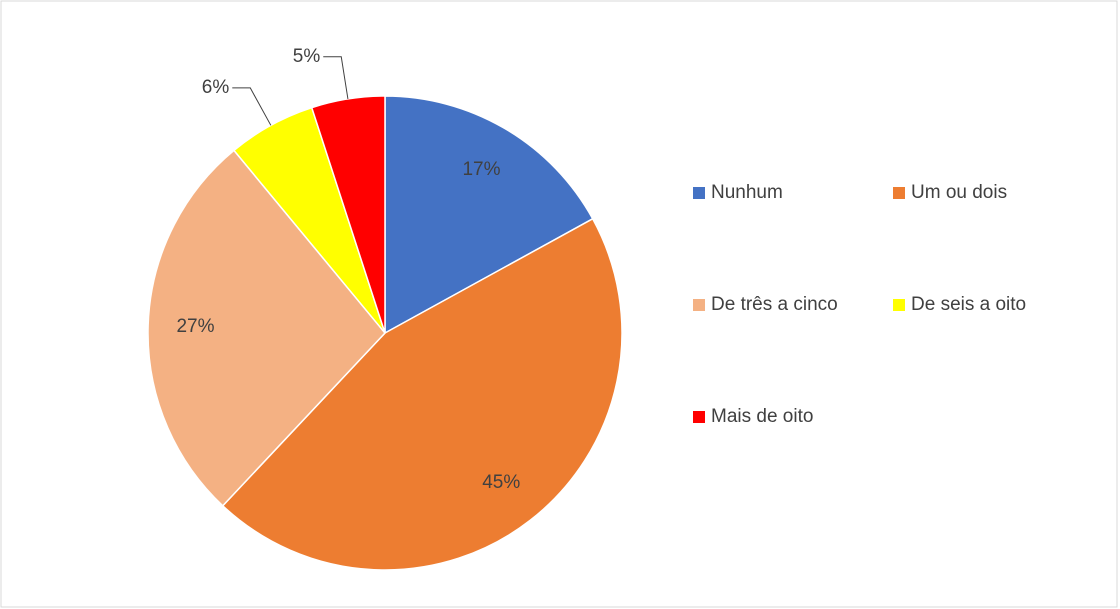 The width and height of the screenshot is (1120, 609). What do you see at coordinates (968, 304) in the screenshot?
I see `legend-label: De seis a oito` at bounding box center [968, 304].